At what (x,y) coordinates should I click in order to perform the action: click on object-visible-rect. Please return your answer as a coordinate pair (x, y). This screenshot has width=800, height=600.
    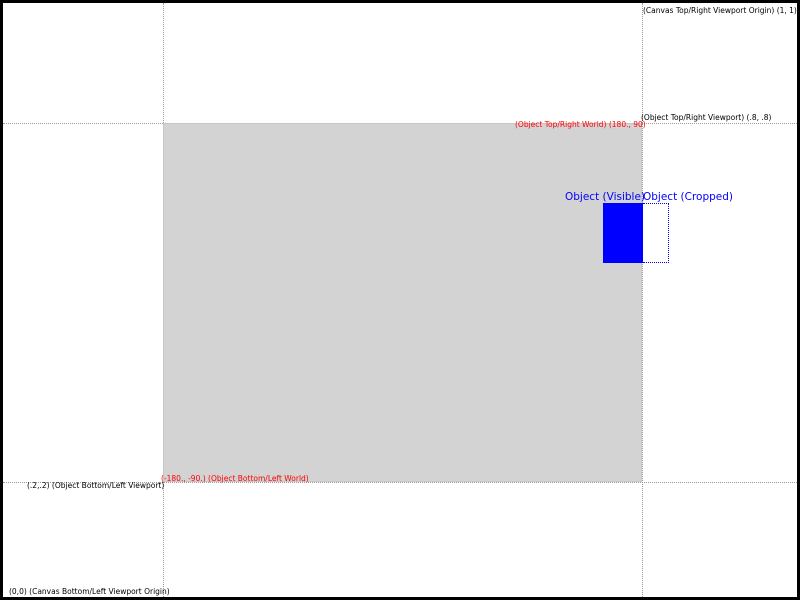
    Looking at the image, I should click on (623, 233).